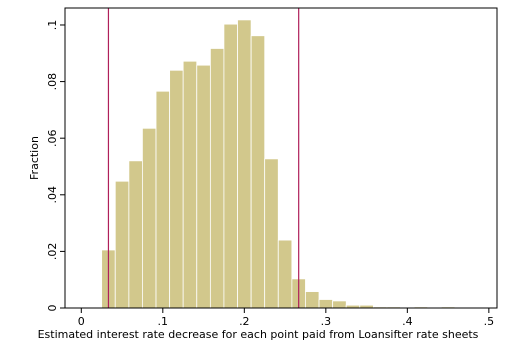 The height and width of the screenshot is (343, 518). Describe the element at coordinates (489, 321) in the screenshot. I see `x-tick-label: .5` at that location.